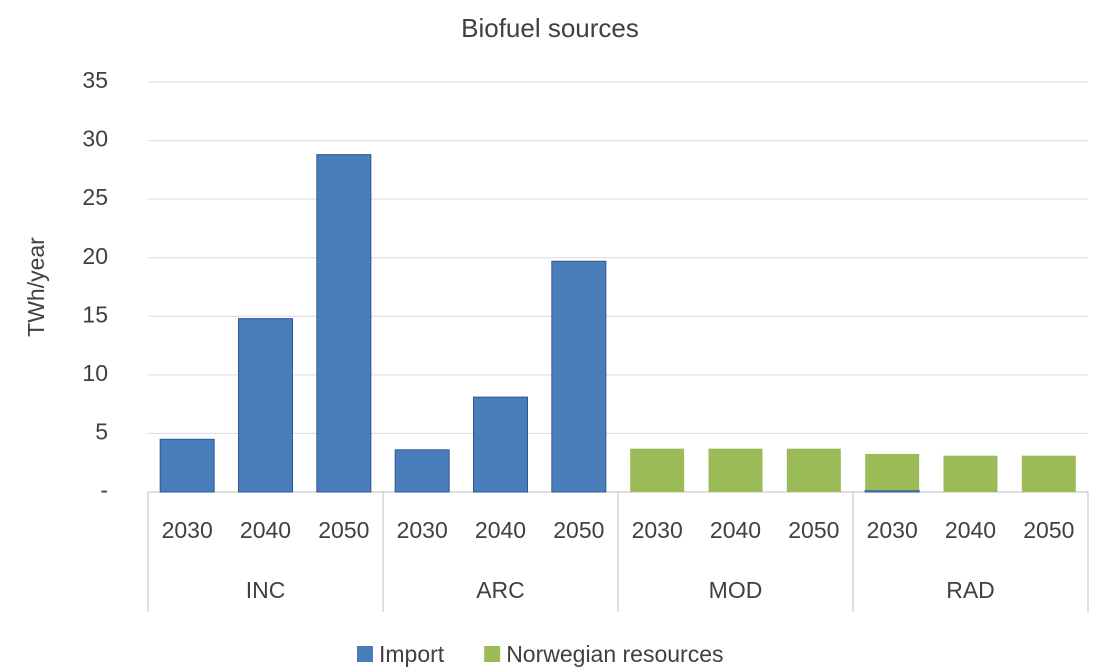 This screenshot has height=670, width=1104. What do you see at coordinates (500, 590) in the screenshot?
I see `group-label: ARC` at bounding box center [500, 590].